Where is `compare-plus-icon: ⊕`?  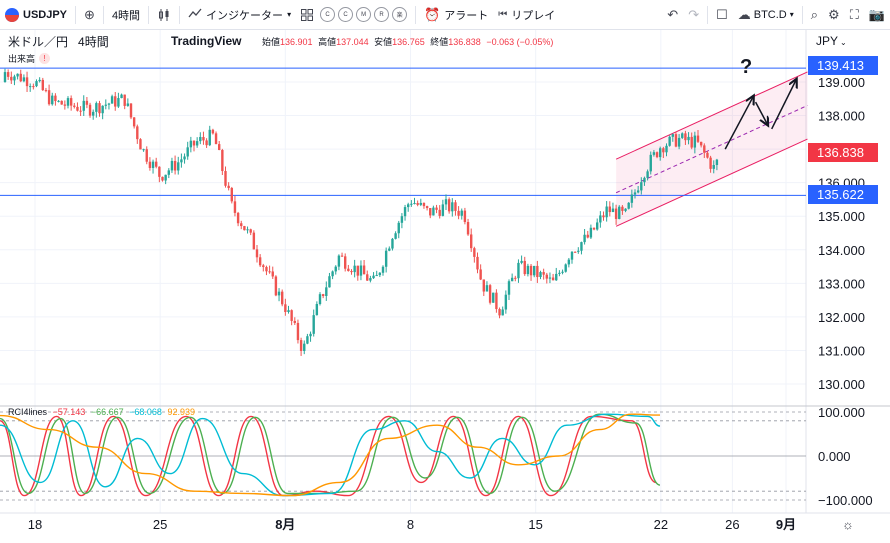
compare-plus-icon: ⊕ is located at coordinates (89, 14).